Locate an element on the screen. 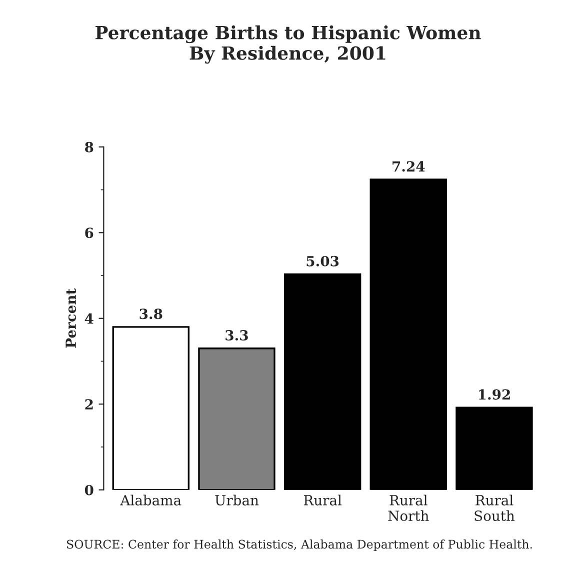 Image resolution: width=576 pixels, height=565 pixels. data-label: 5.03 is located at coordinates (322, 261).